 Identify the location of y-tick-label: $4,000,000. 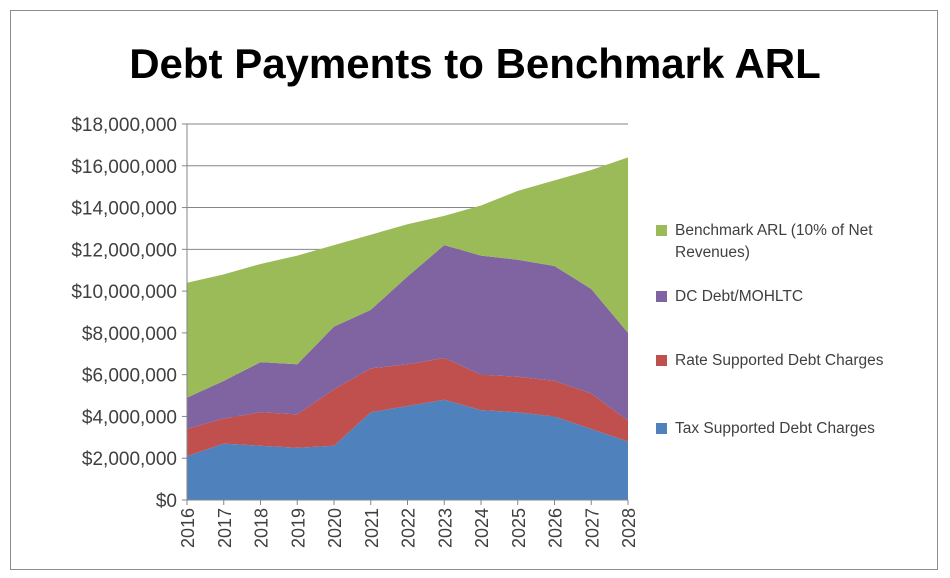
(129, 417).